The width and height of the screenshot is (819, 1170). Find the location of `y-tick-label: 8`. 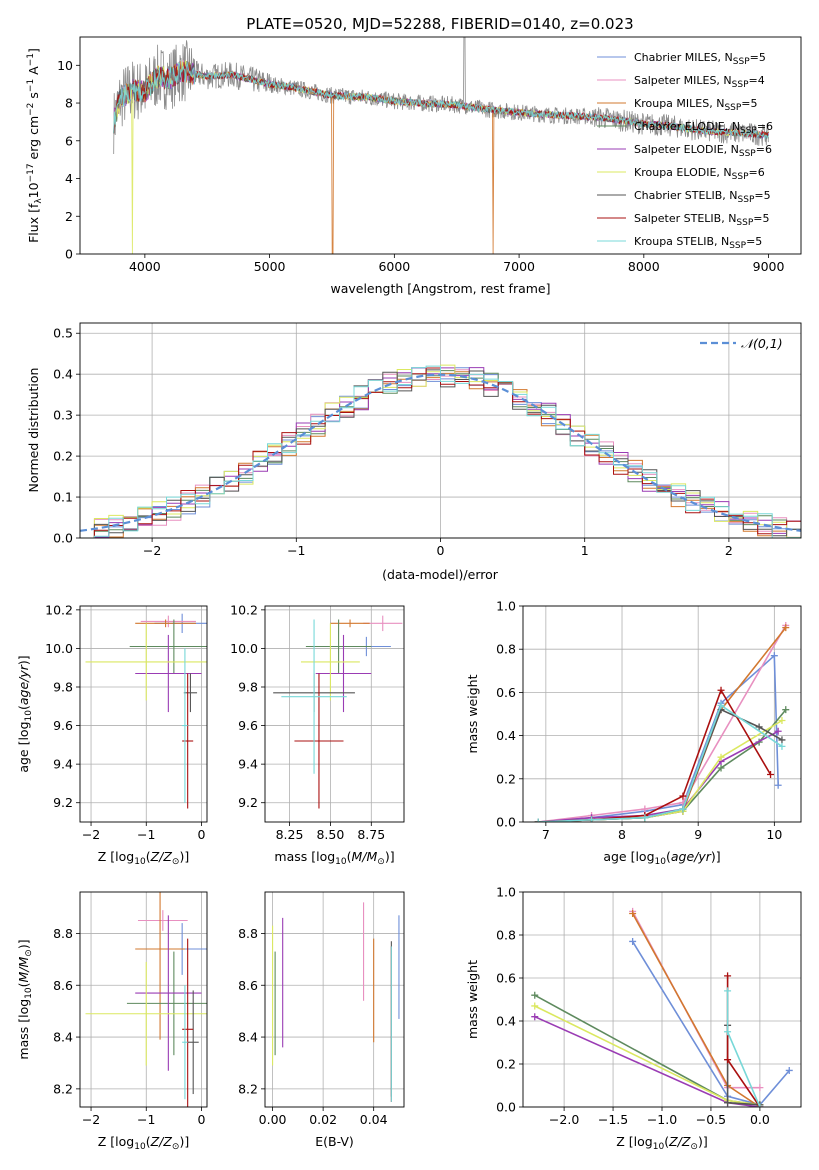

y-tick-label: 8 is located at coordinates (69, 103).